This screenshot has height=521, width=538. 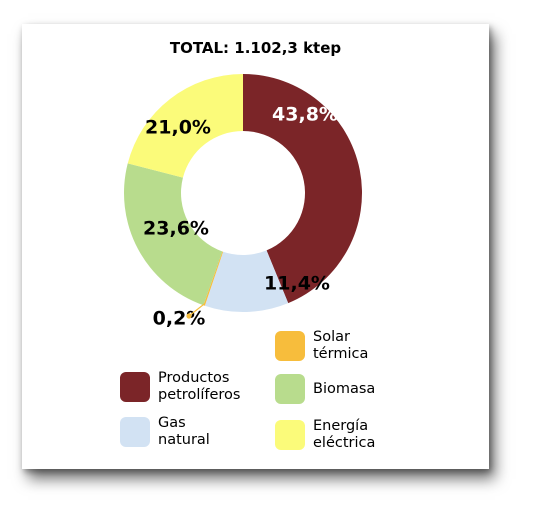 I want to click on slice-label-1: 11,4%, so click(x=297, y=284).